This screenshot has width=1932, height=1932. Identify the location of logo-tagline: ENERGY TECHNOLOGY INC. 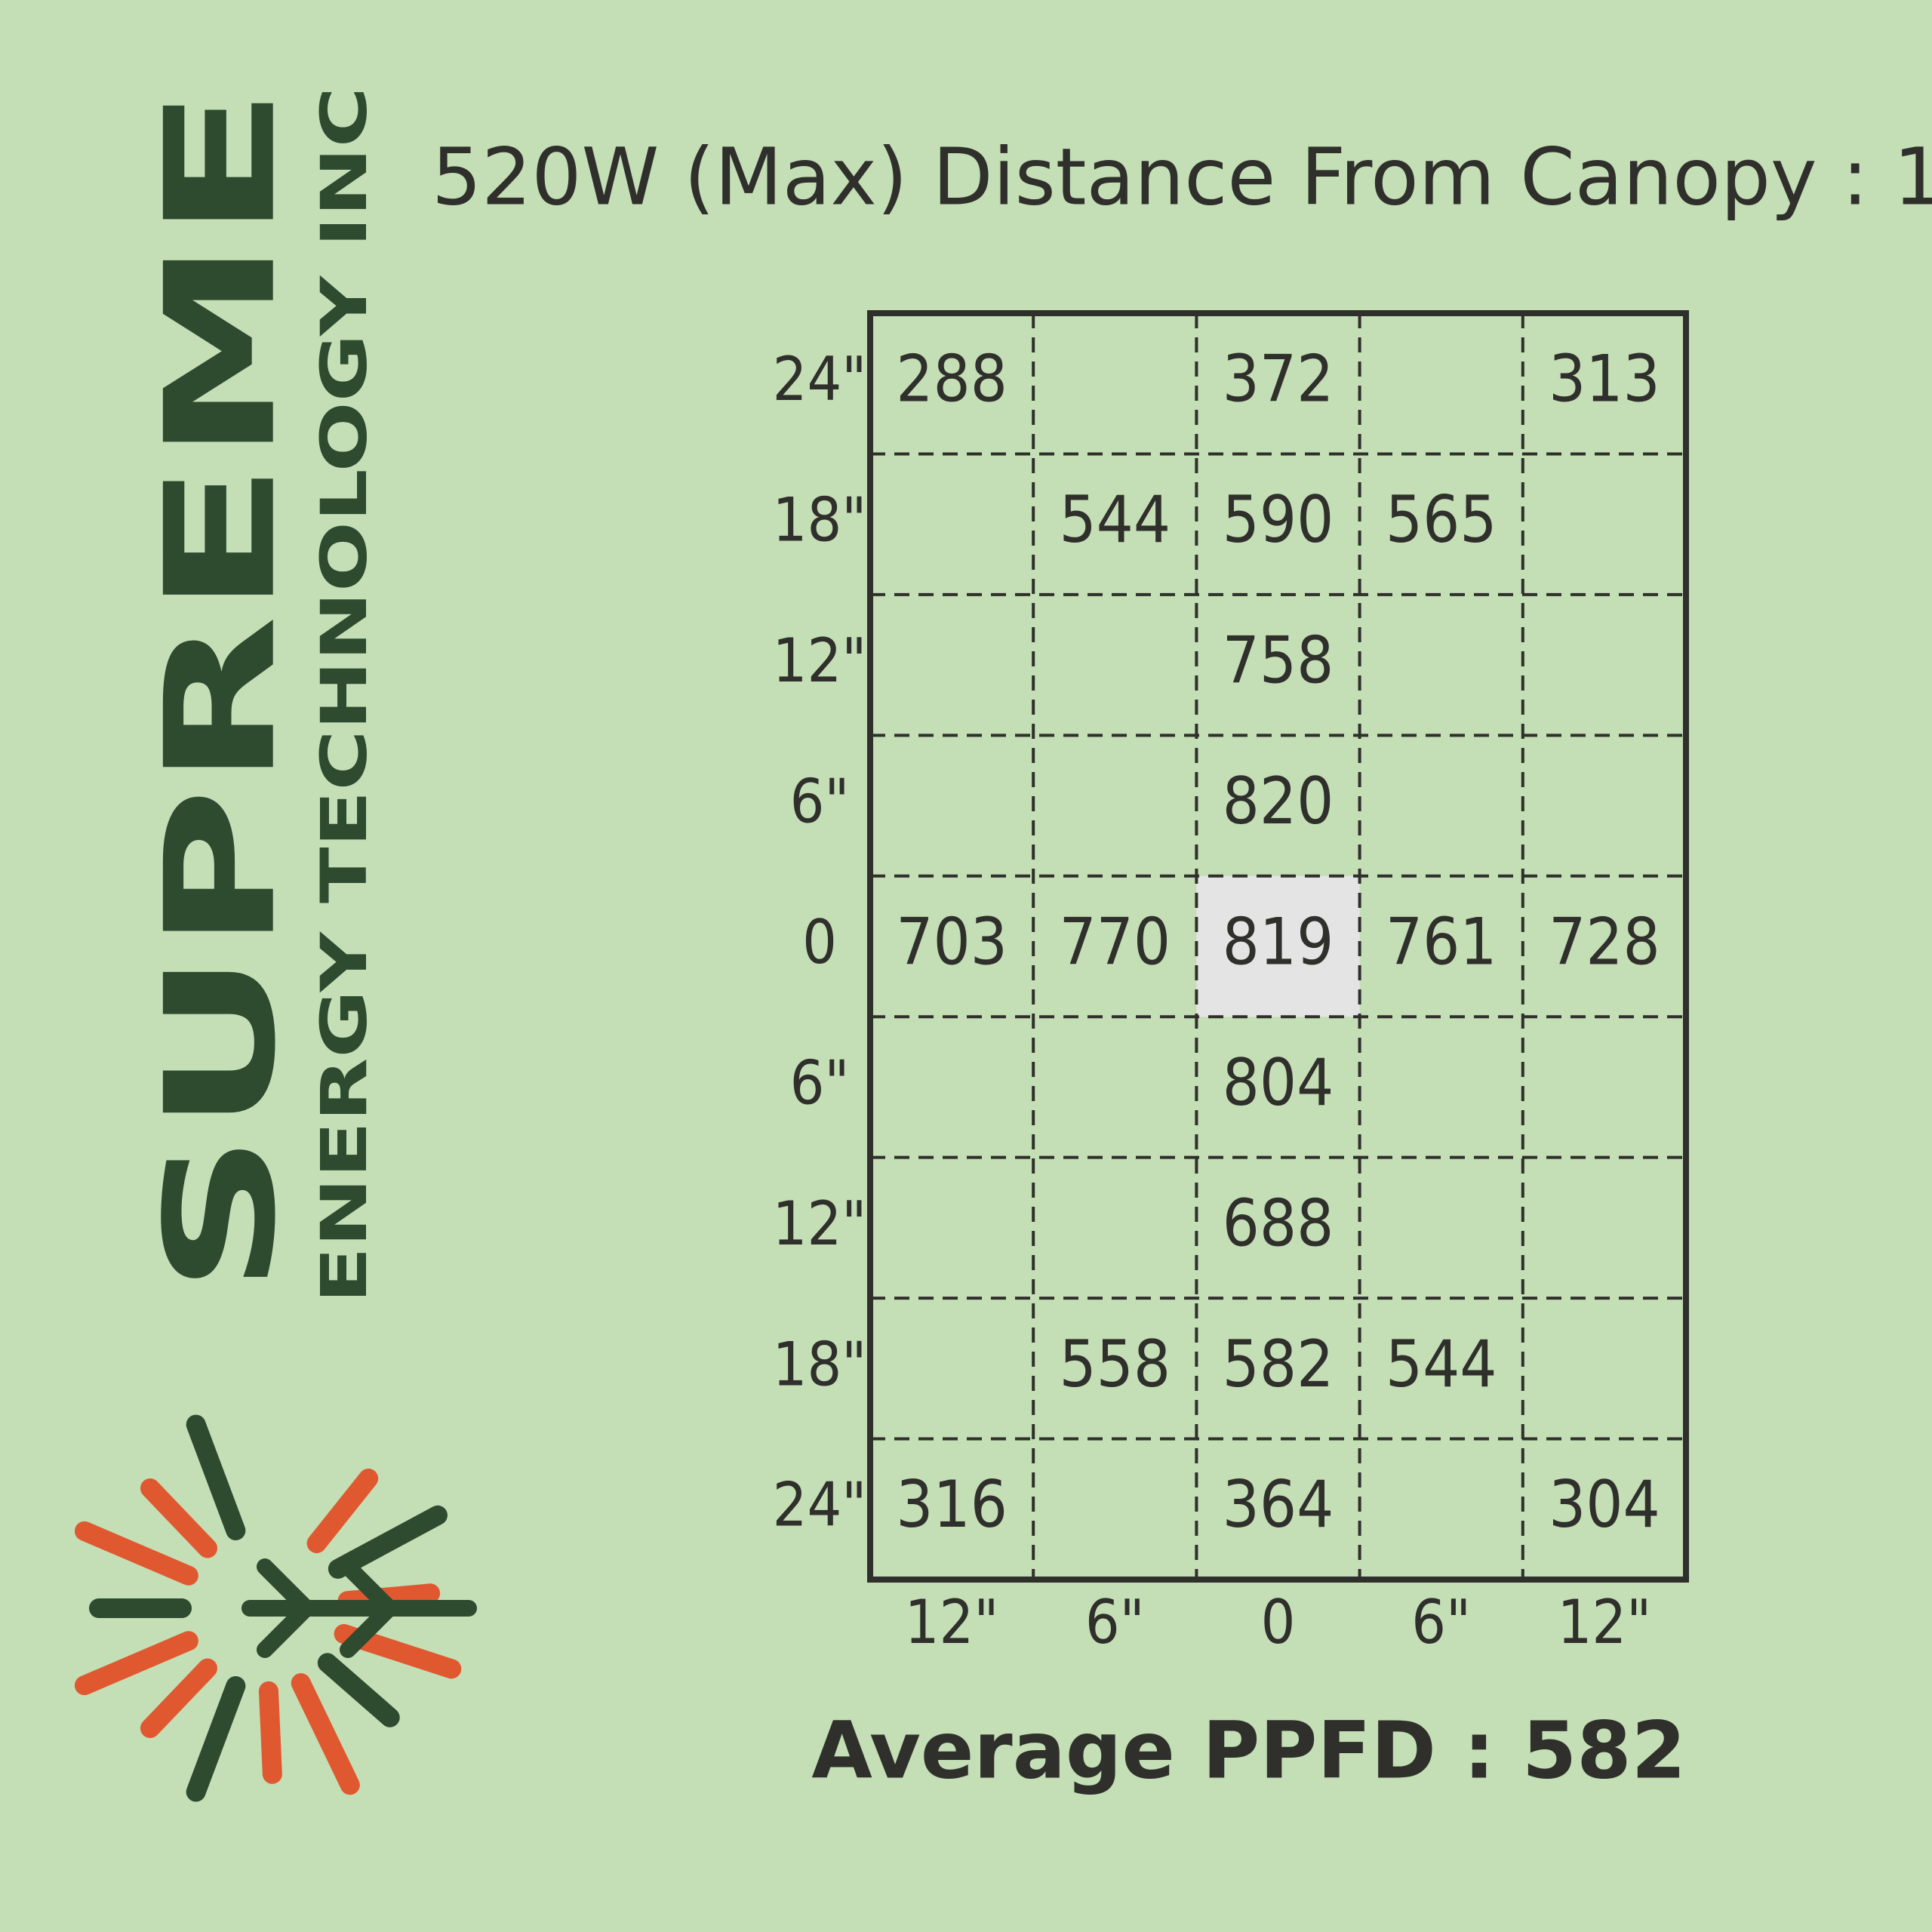
(344, 695).